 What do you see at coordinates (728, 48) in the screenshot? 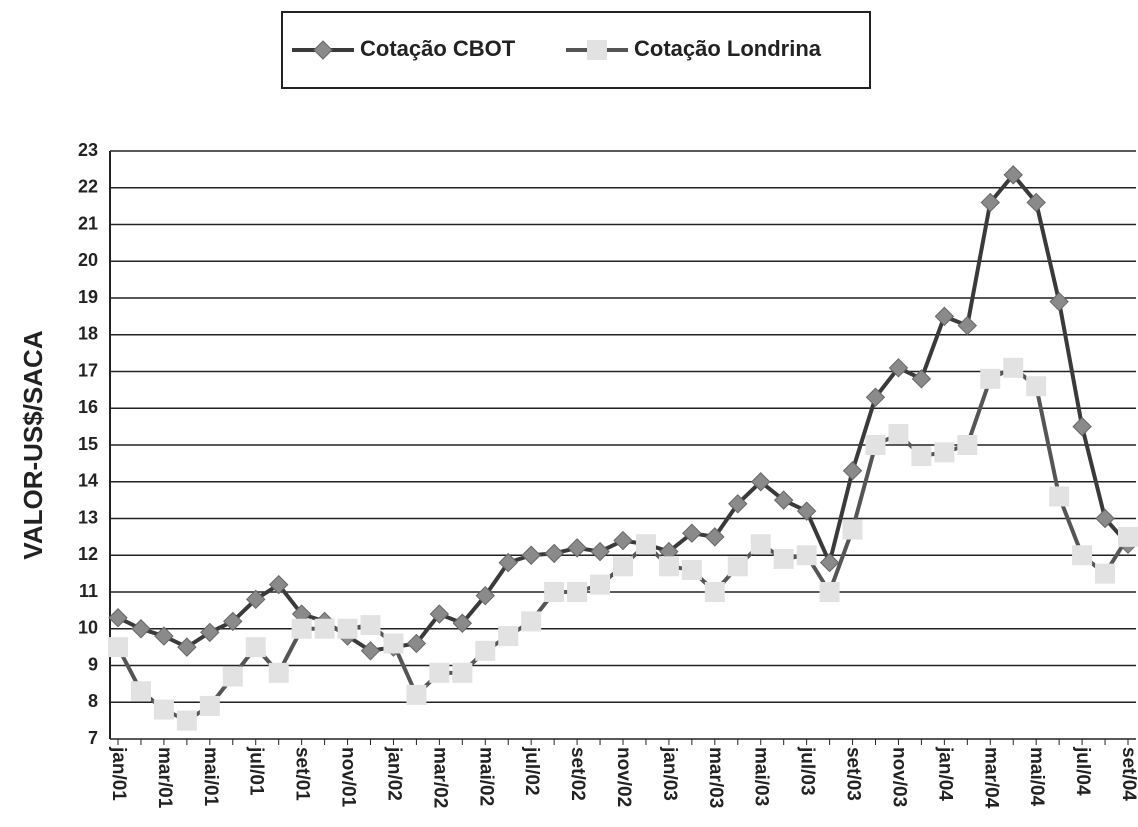
I see `legend-label: Cotação Londrina` at bounding box center [728, 48].